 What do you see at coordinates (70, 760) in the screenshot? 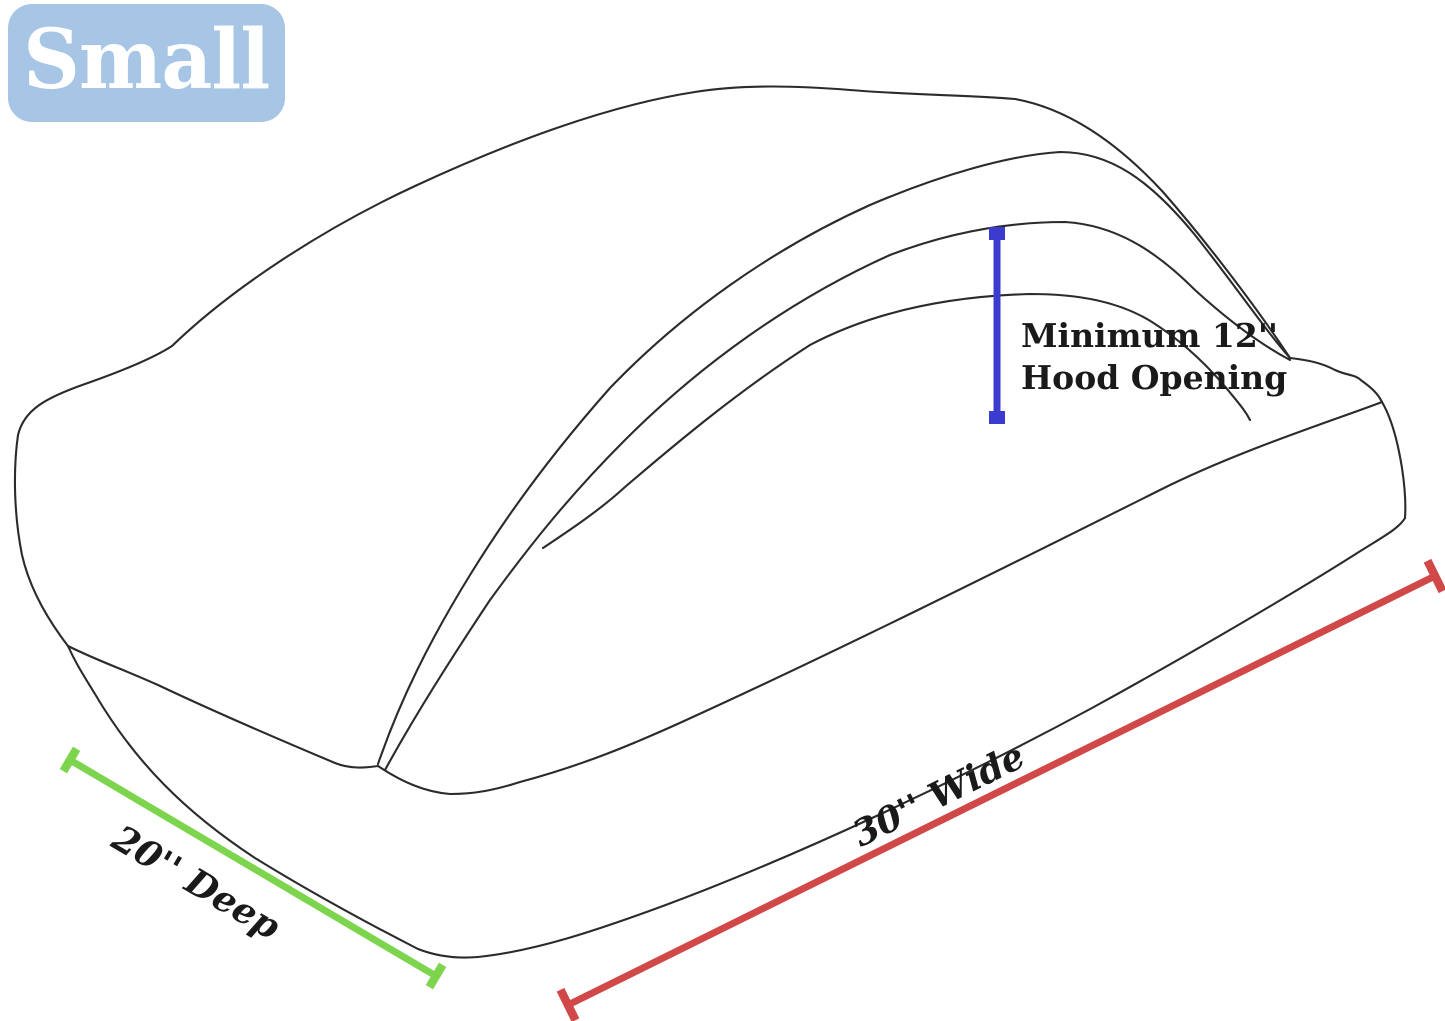
I see `depth-left-cap` at bounding box center [70, 760].